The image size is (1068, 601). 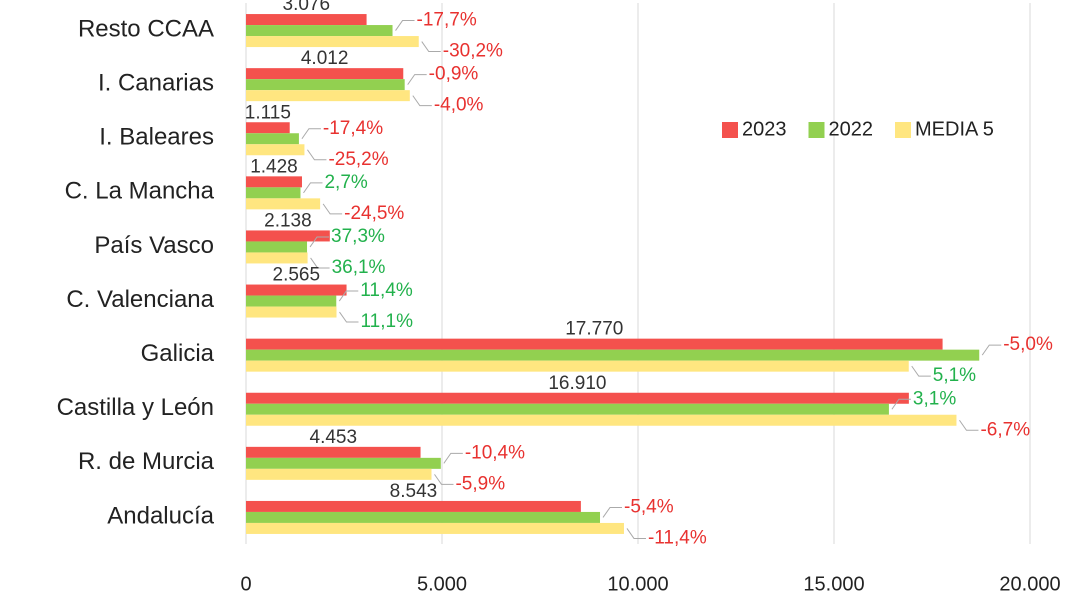 I want to click on change-label: 3,1%, so click(x=934, y=398).